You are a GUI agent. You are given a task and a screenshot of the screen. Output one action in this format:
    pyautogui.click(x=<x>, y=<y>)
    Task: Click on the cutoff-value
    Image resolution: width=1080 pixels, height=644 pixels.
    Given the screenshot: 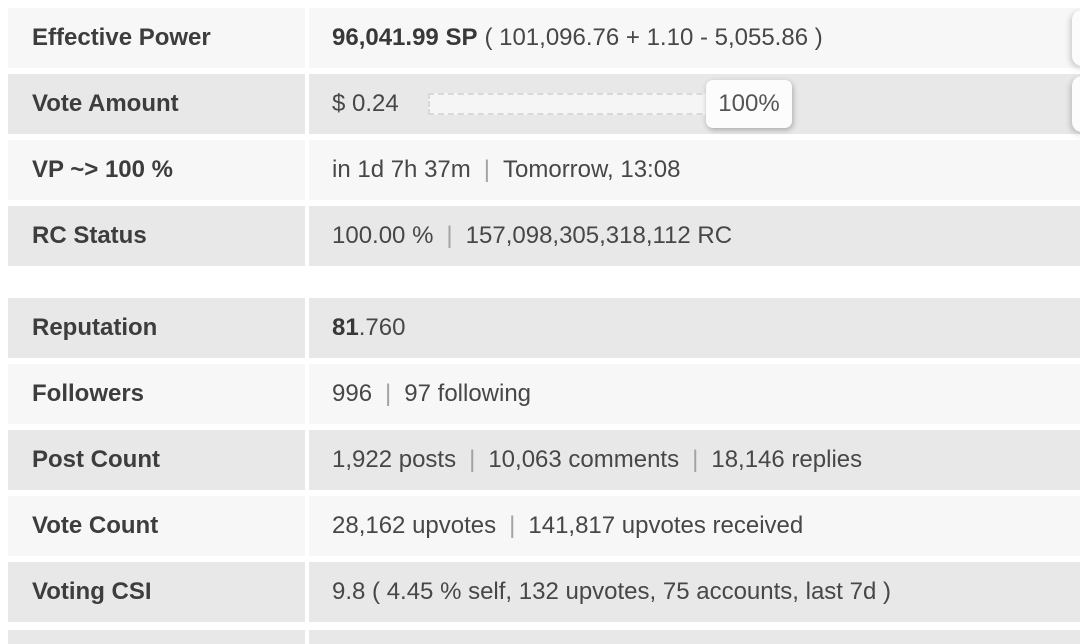 What is the action you would take?
    pyautogui.click(x=694, y=637)
    